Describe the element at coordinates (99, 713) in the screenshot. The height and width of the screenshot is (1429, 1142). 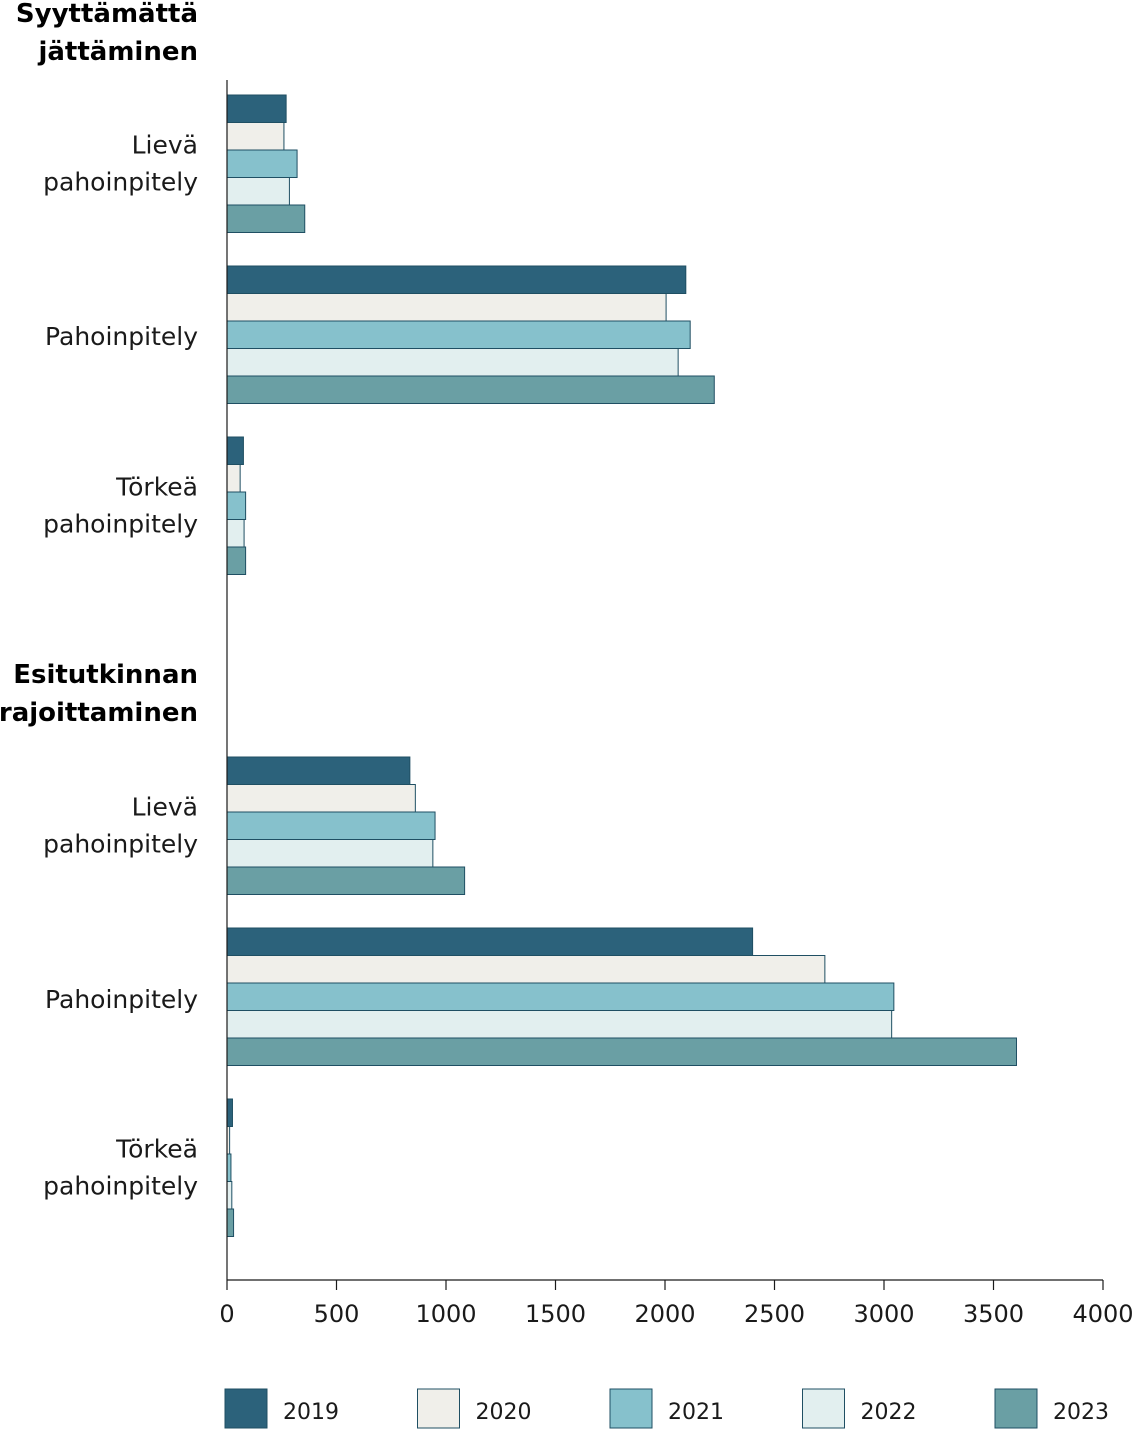
I see `group-title-line: rajoittaminen` at that location.